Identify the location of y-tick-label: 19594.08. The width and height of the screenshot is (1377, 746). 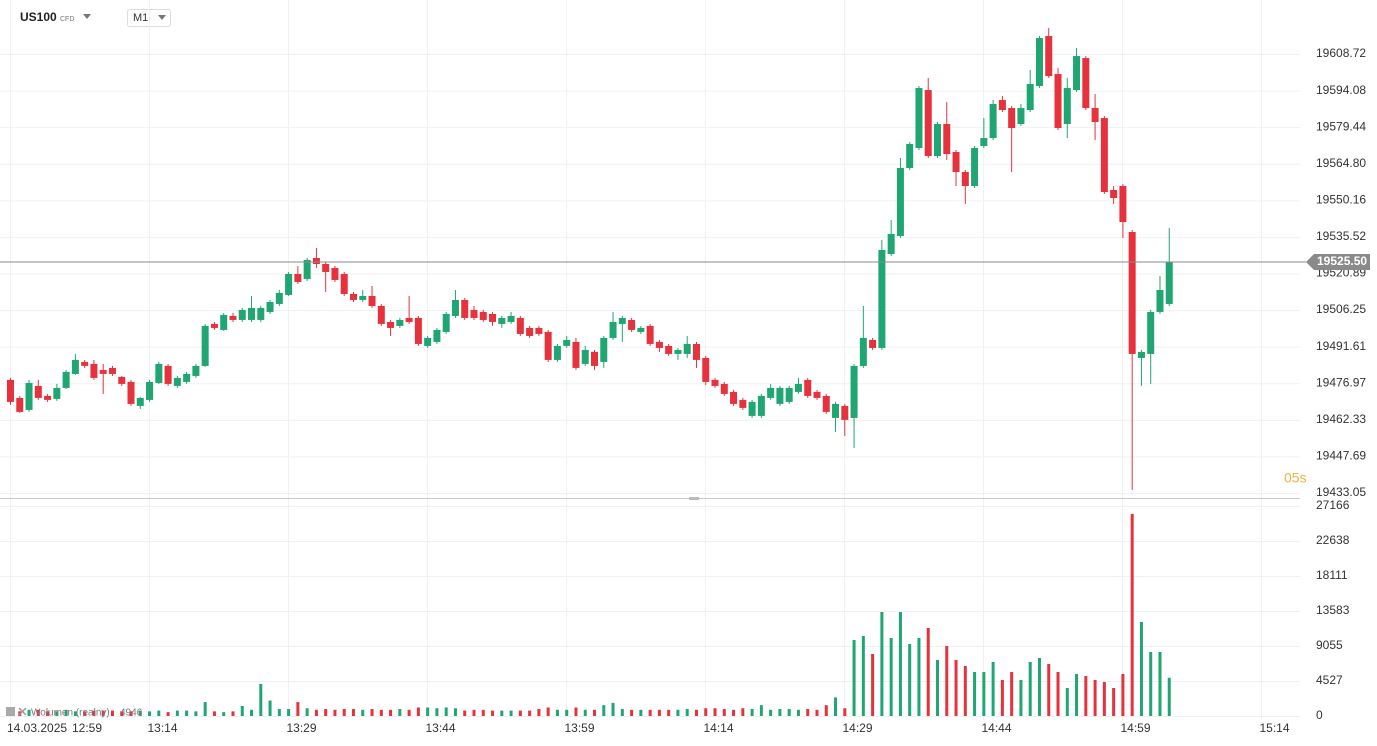
(1341, 90).